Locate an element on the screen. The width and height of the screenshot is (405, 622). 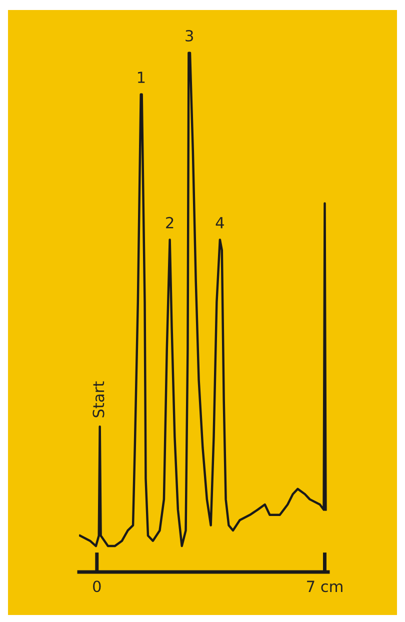
annotation: 1 is located at coordinates (141, 77).